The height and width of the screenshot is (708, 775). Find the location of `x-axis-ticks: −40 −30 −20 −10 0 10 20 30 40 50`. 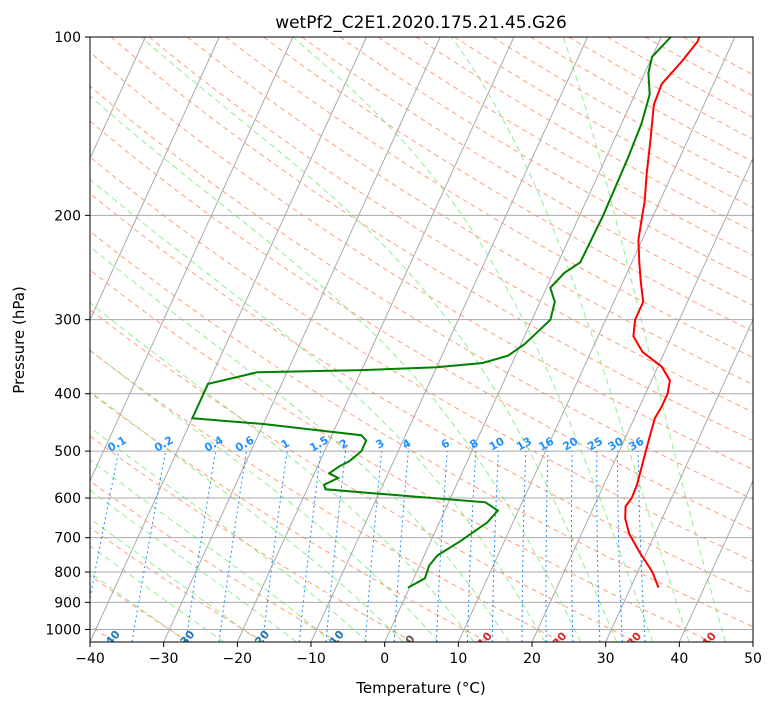

x-axis-ticks: −40 −30 −20 −10 0 10 20 30 40 50 is located at coordinates (418, 654).